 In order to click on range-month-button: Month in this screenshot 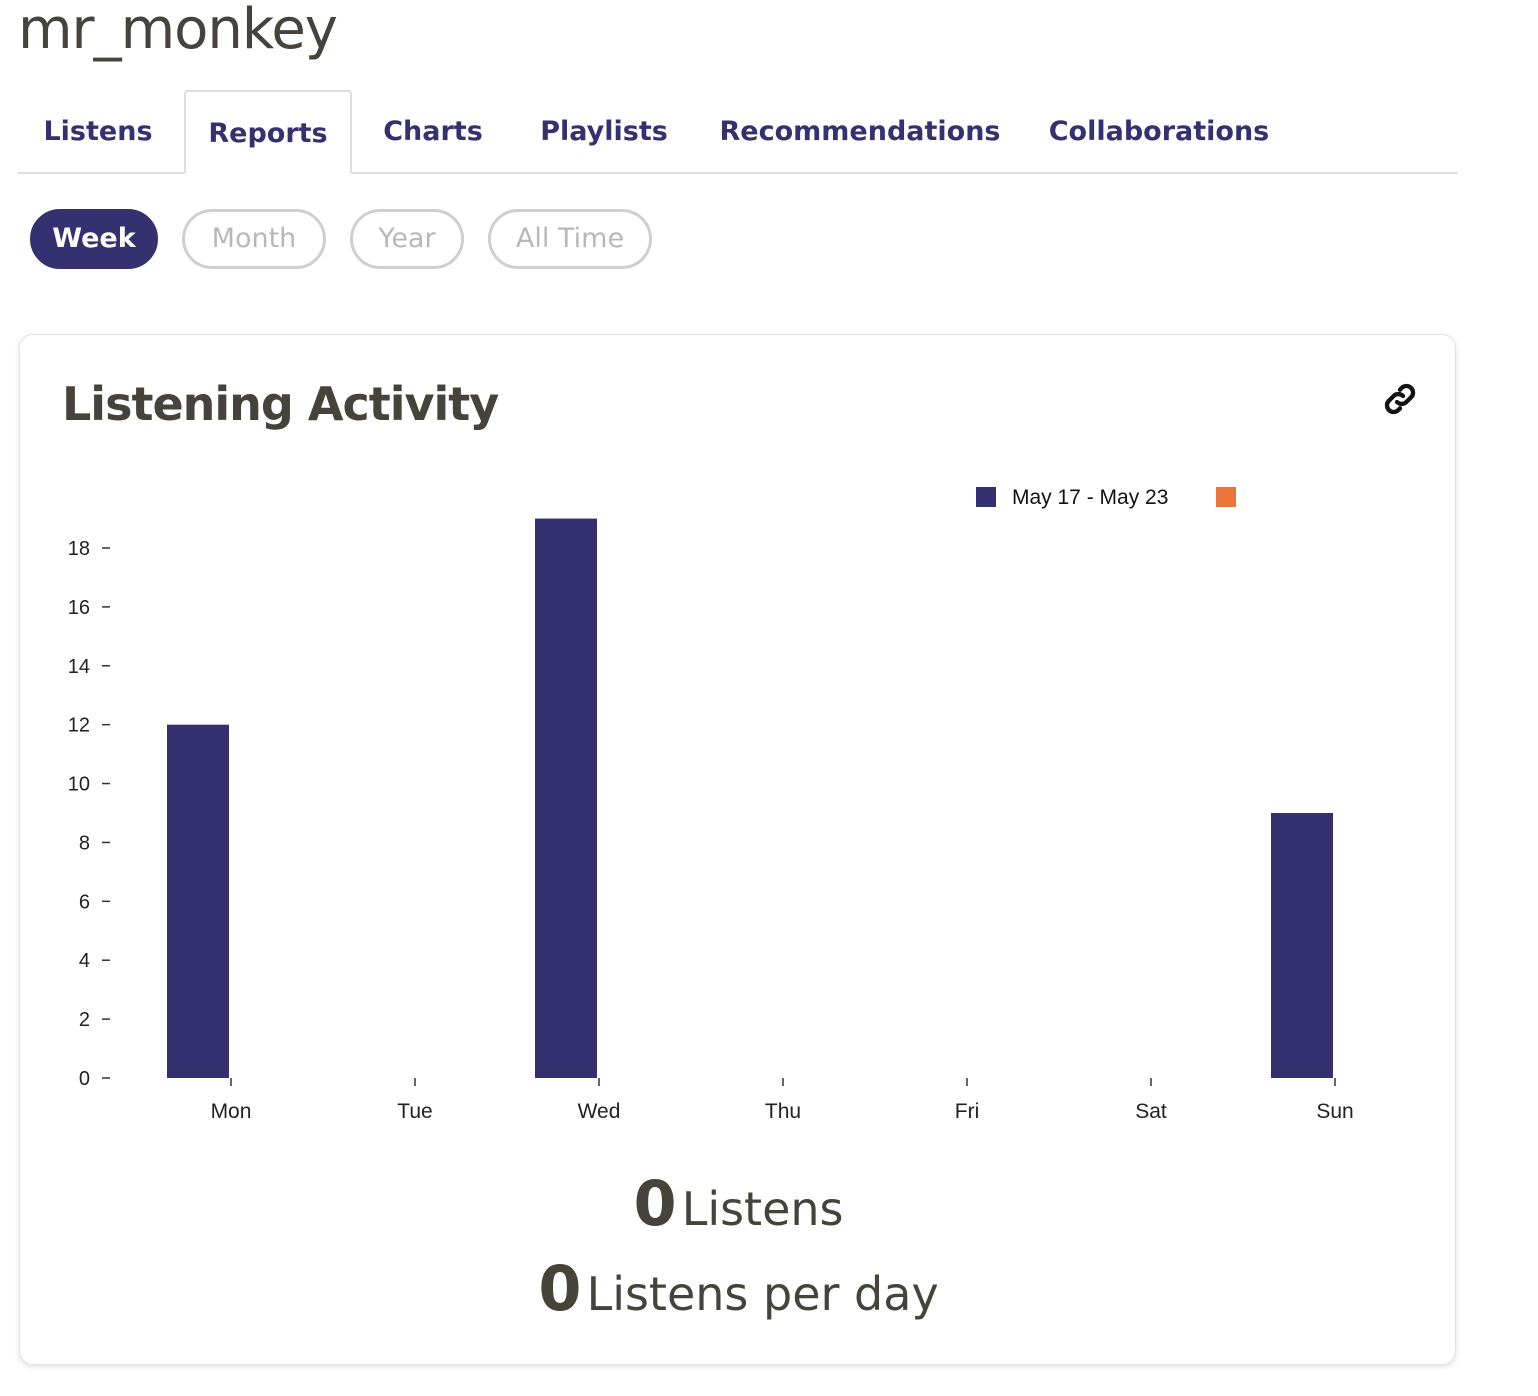, I will do `click(254, 239)`.